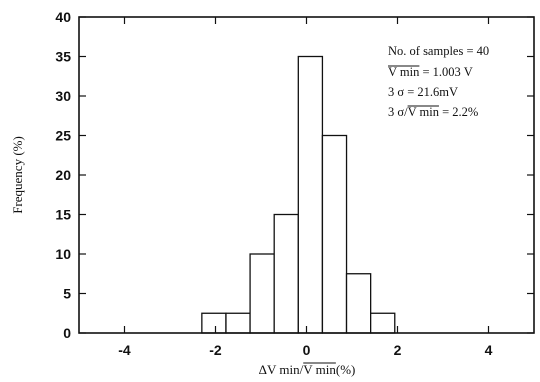 The width and height of the screenshot is (540, 382). I want to click on y-tick-label: 40, so click(63, 17).